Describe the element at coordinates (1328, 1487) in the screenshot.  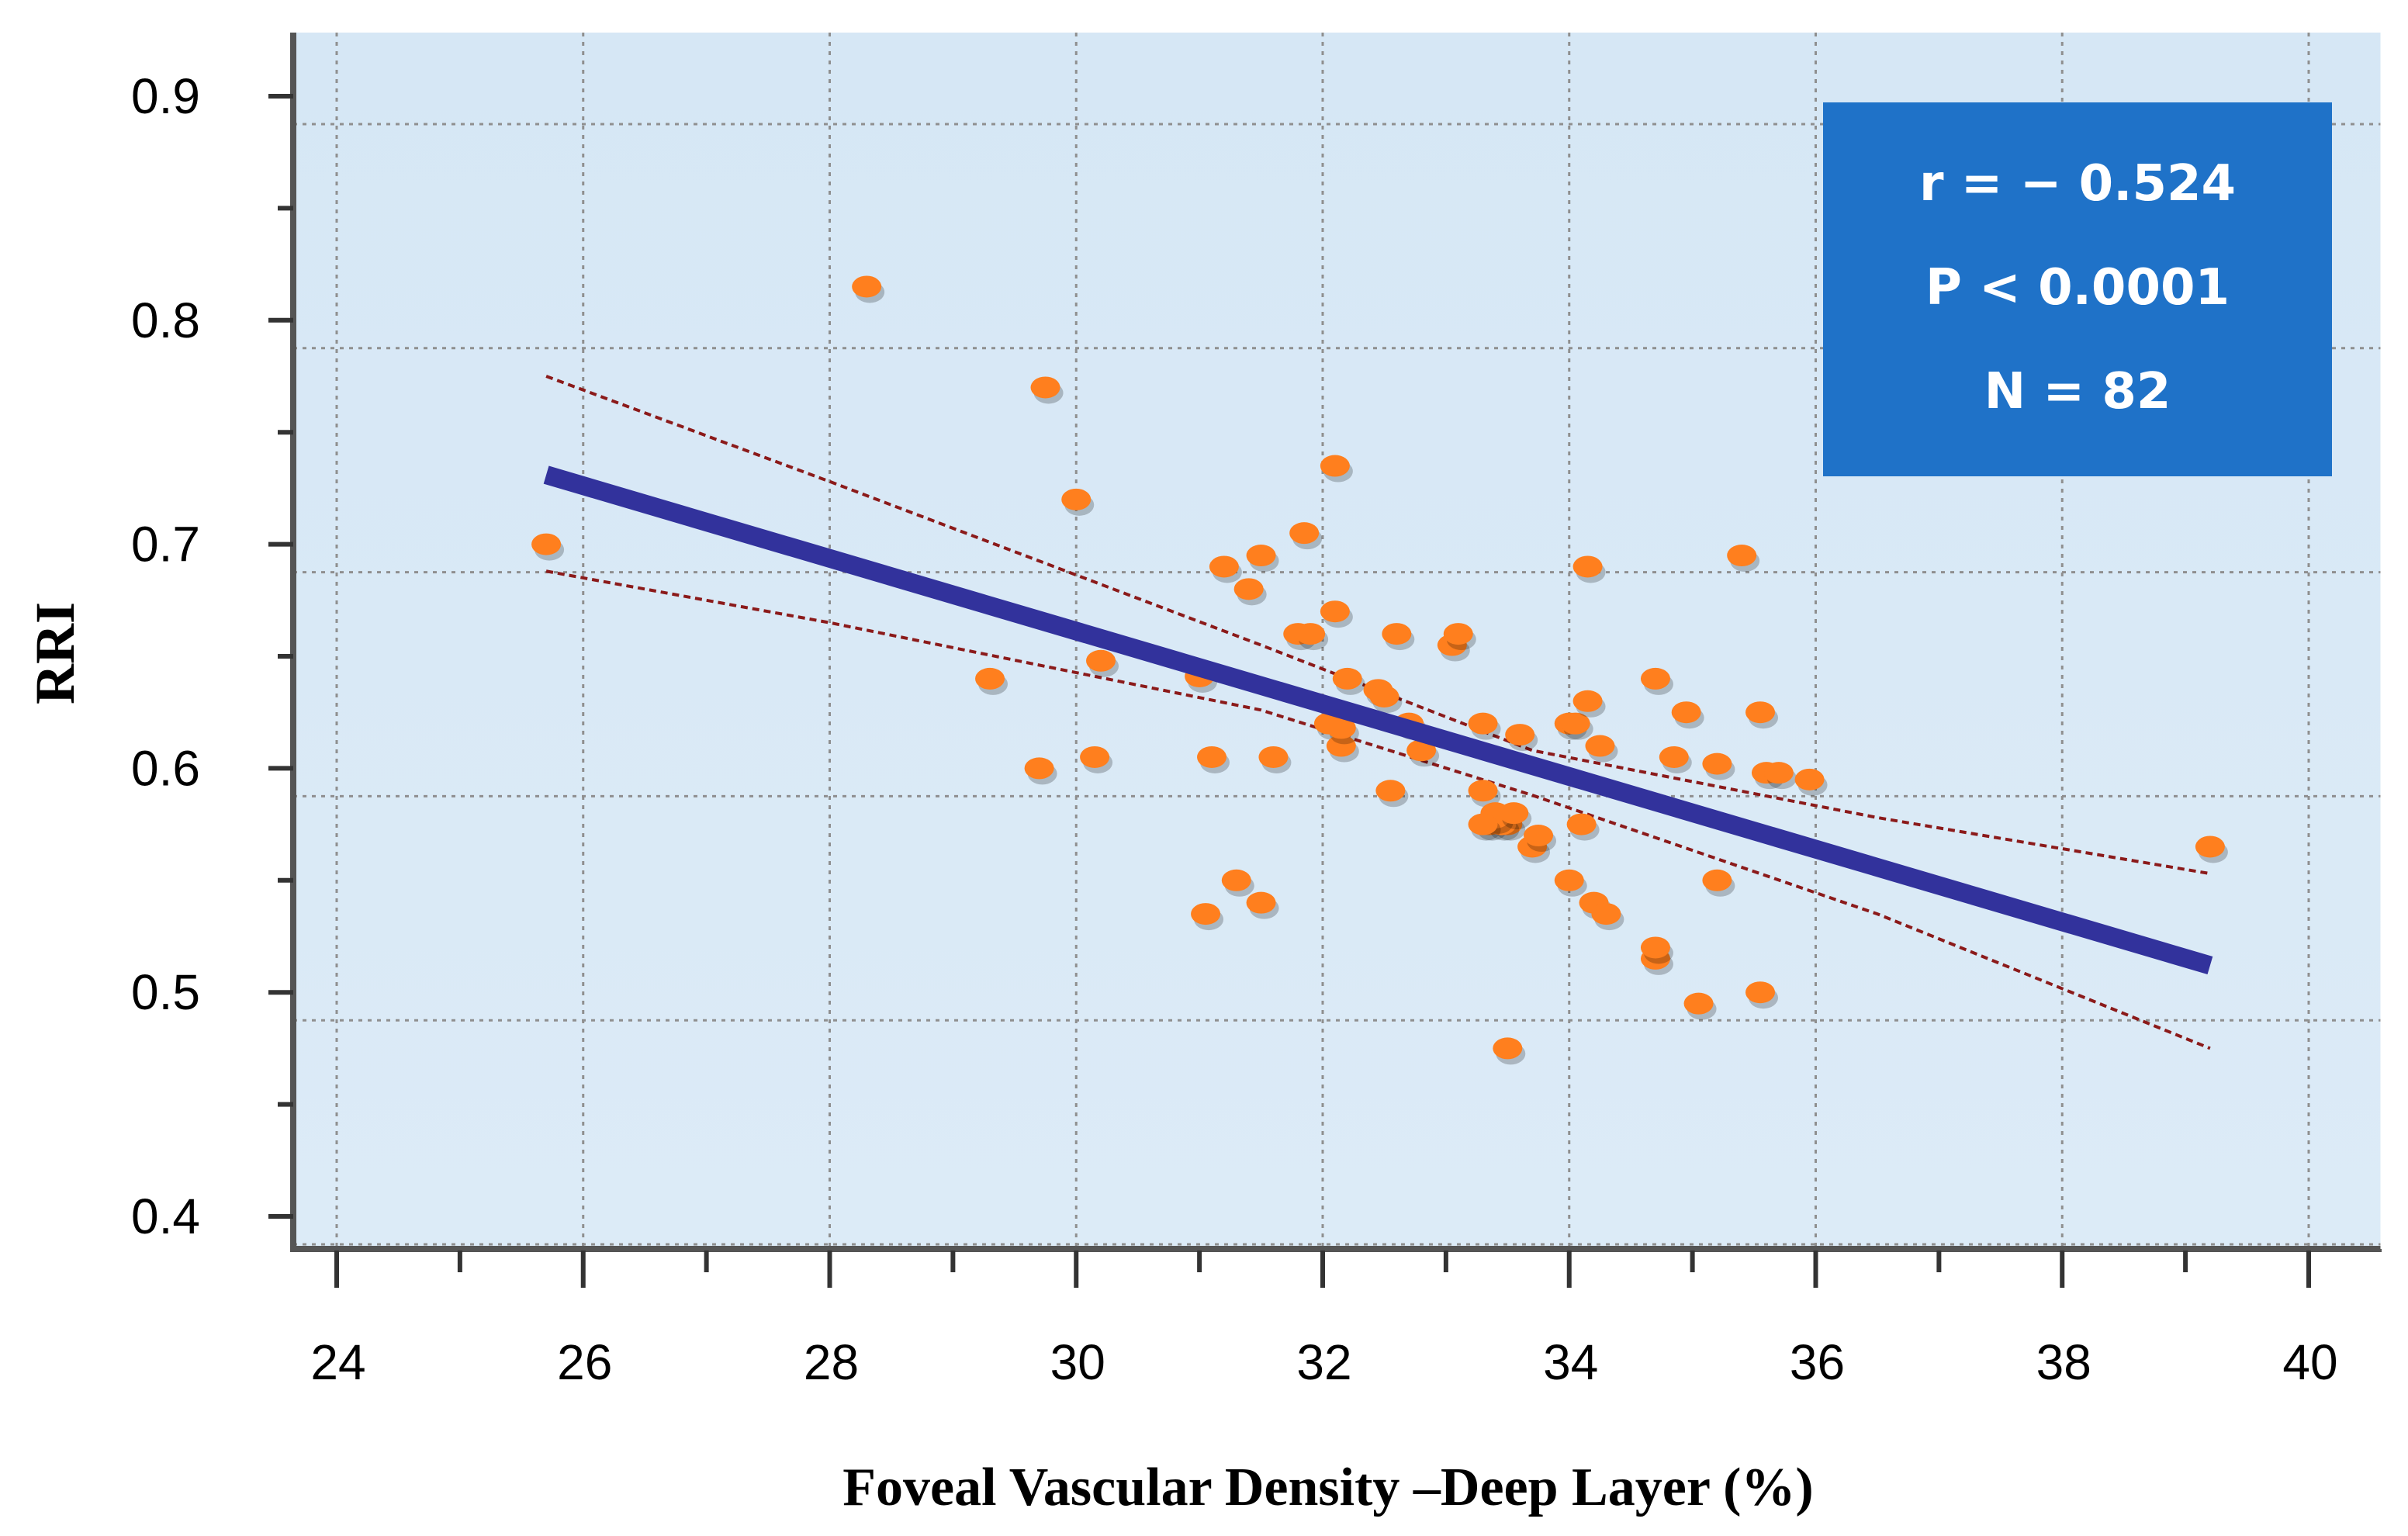
I see `x-axis-title: Foveal Vascular Density –Deep Layer (%)` at that location.